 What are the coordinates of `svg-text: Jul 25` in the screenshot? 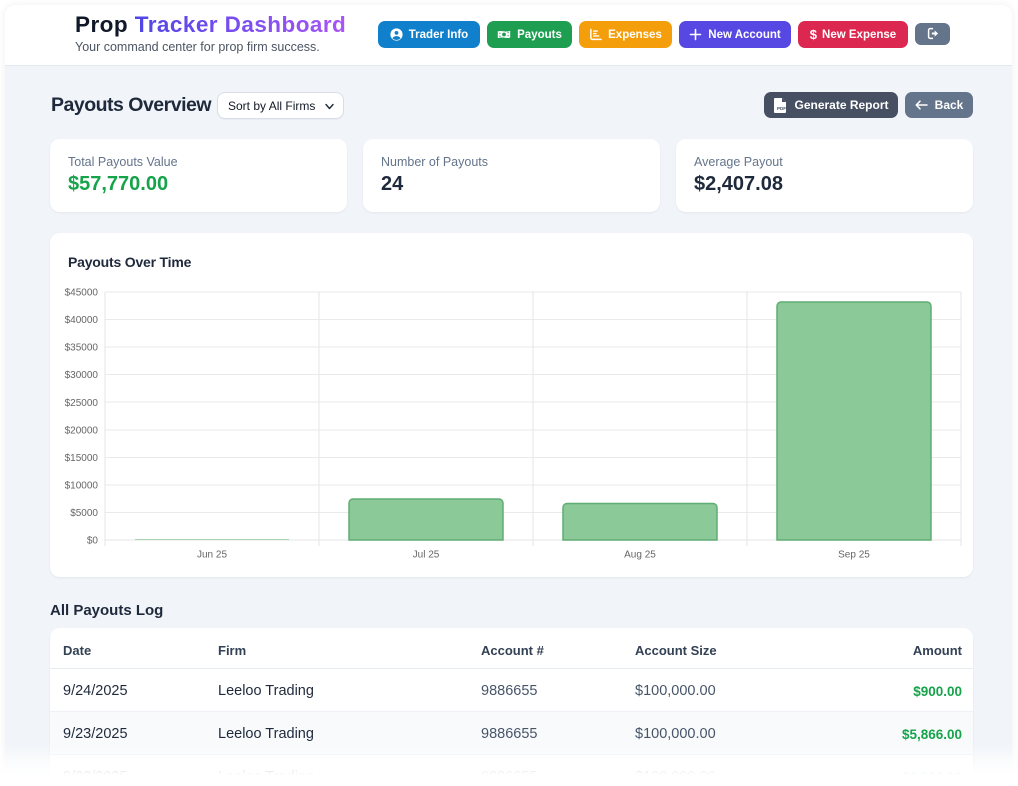 It's located at (426, 555).